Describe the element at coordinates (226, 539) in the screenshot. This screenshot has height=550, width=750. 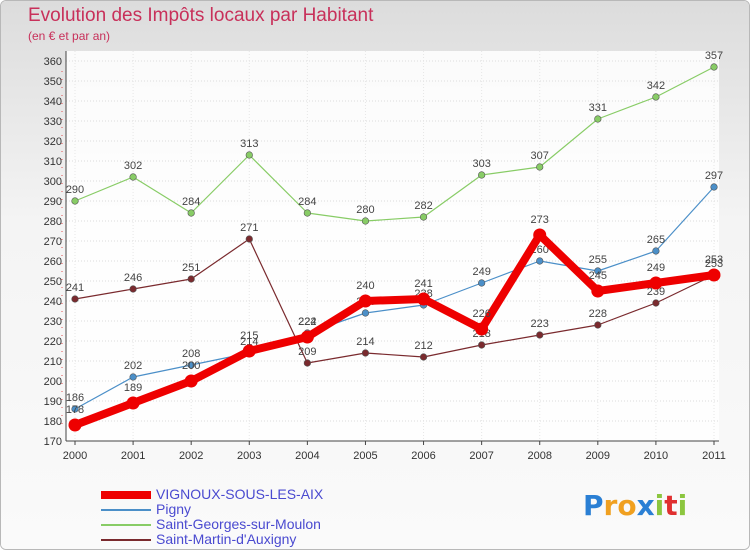
I see `legend-label-saint-martin: Saint-Martin-d'Auxigny` at that location.